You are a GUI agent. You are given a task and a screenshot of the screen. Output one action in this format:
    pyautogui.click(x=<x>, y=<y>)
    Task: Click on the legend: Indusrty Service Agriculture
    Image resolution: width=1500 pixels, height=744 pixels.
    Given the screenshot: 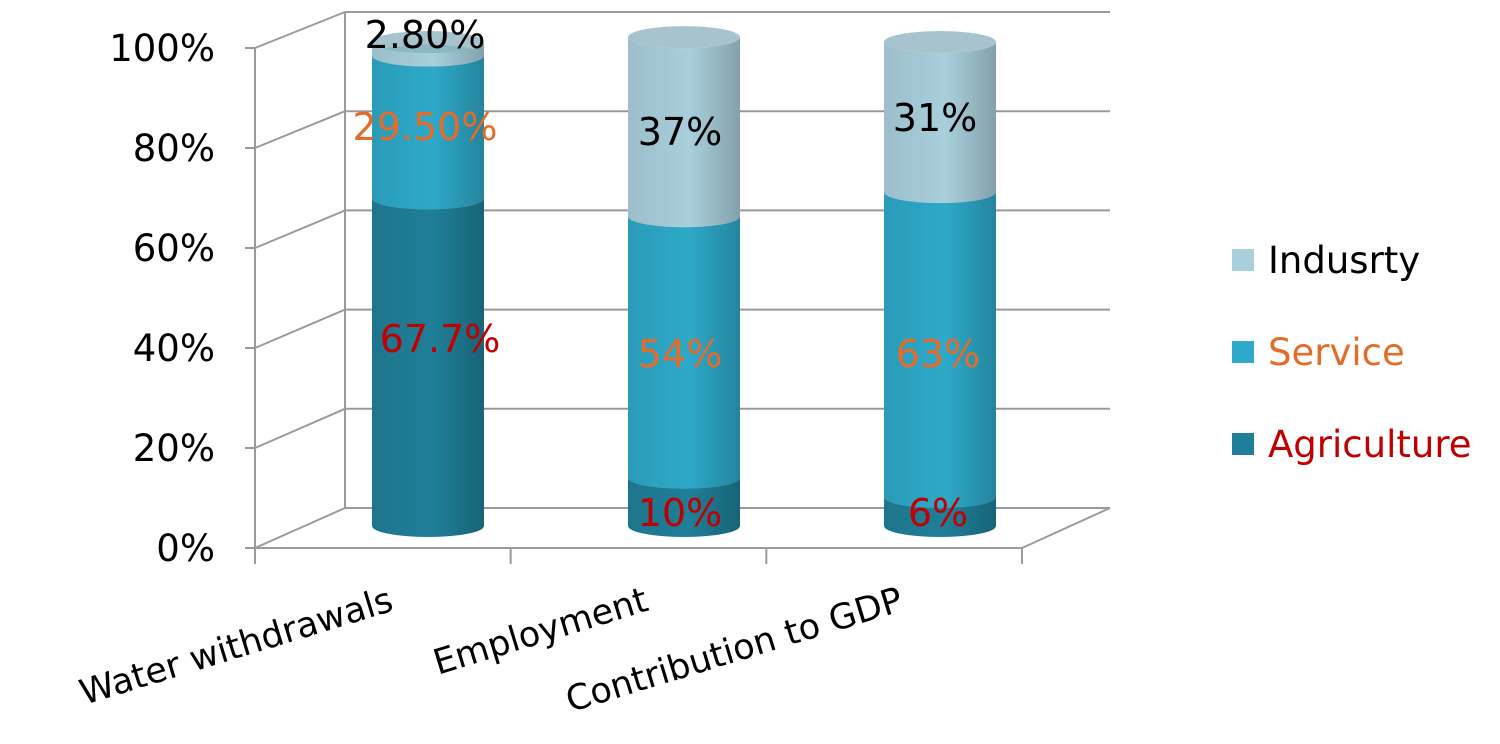 What is the action you would take?
    pyautogui.click(x=1351, y=352)
    